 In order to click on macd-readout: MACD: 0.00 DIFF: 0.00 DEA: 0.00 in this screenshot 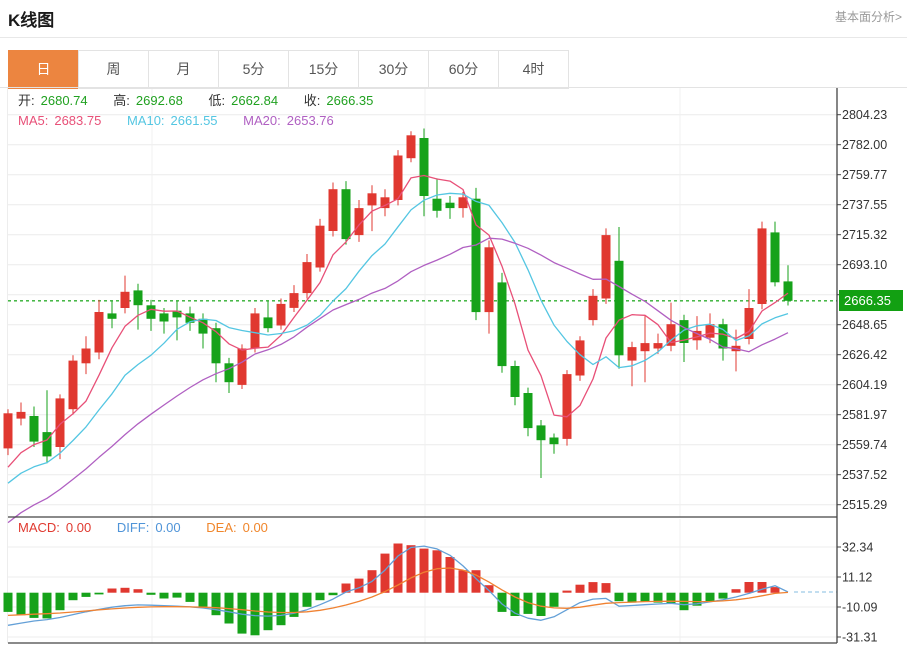, I will do `click(146, 527)`.